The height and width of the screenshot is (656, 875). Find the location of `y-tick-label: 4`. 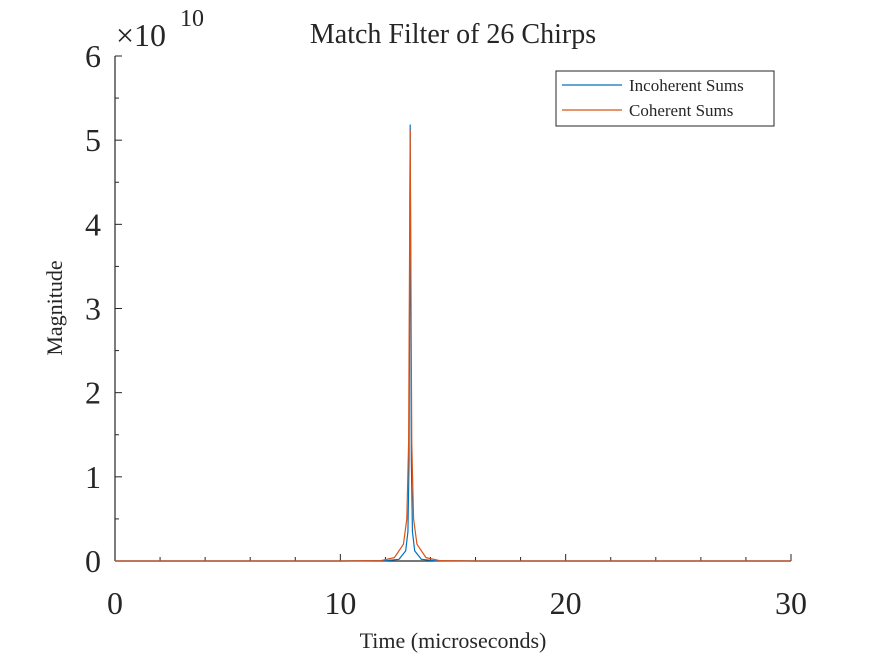

y-tick-label: 4 is located at coordinates (93, 224).